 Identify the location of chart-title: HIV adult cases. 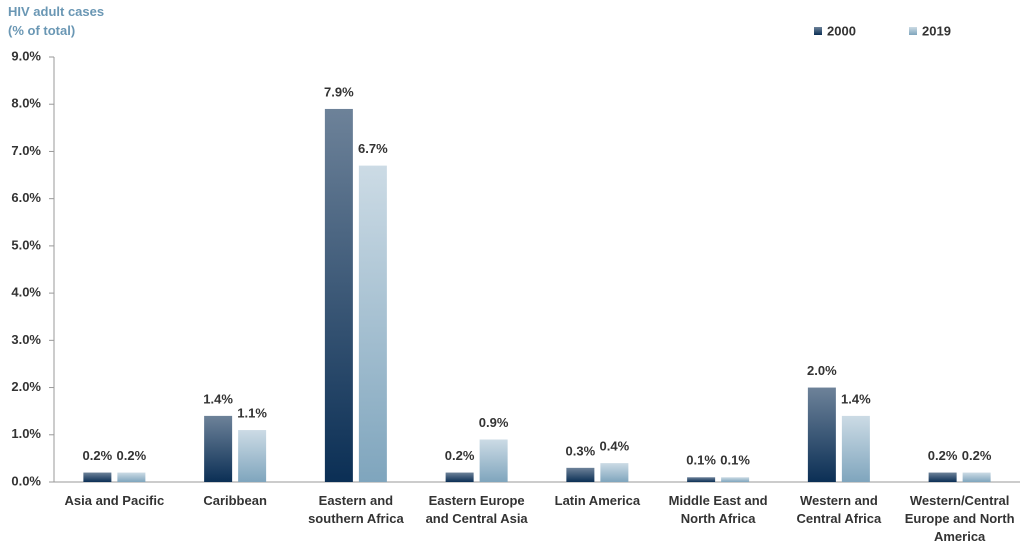
(56, 11).